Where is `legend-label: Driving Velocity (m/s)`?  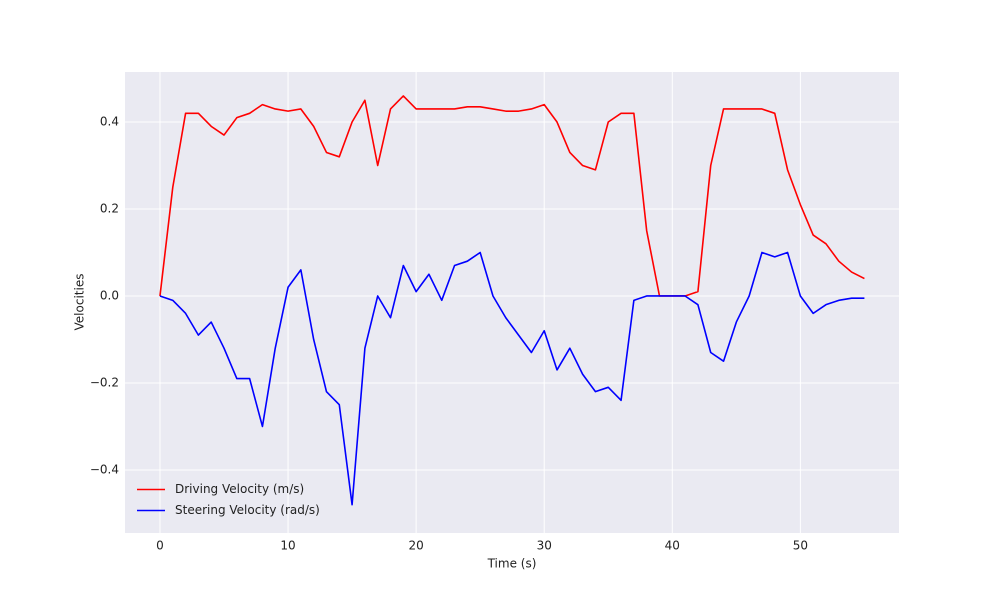
legend-label: Driving Velocity (m/s) is located at coordinates (239, 489).